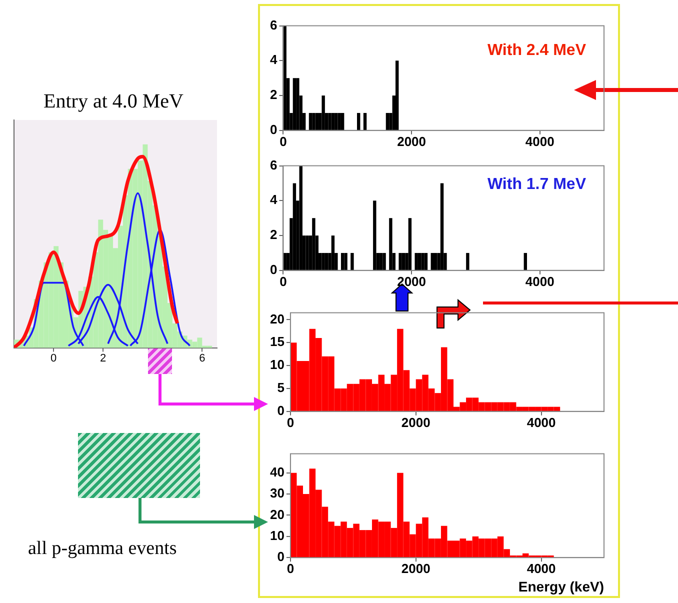 The image size is (678, 603). I want to click on chart-title: Entry at 4.0 MeV, so click(114, 101).